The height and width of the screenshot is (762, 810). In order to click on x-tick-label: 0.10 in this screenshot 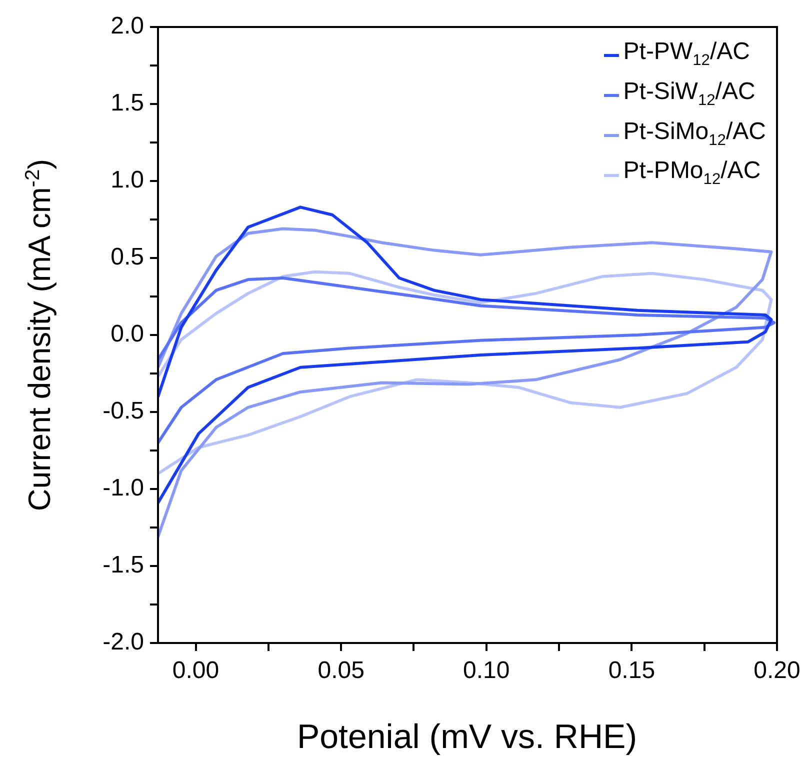, I will do `click(486, 670)`.